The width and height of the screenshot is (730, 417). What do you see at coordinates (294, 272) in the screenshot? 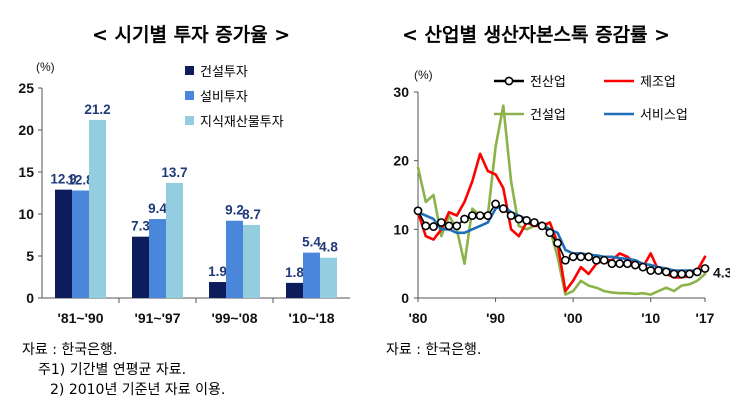
I see `bar-data-label: 1.8` at bounding box center [294, 272].